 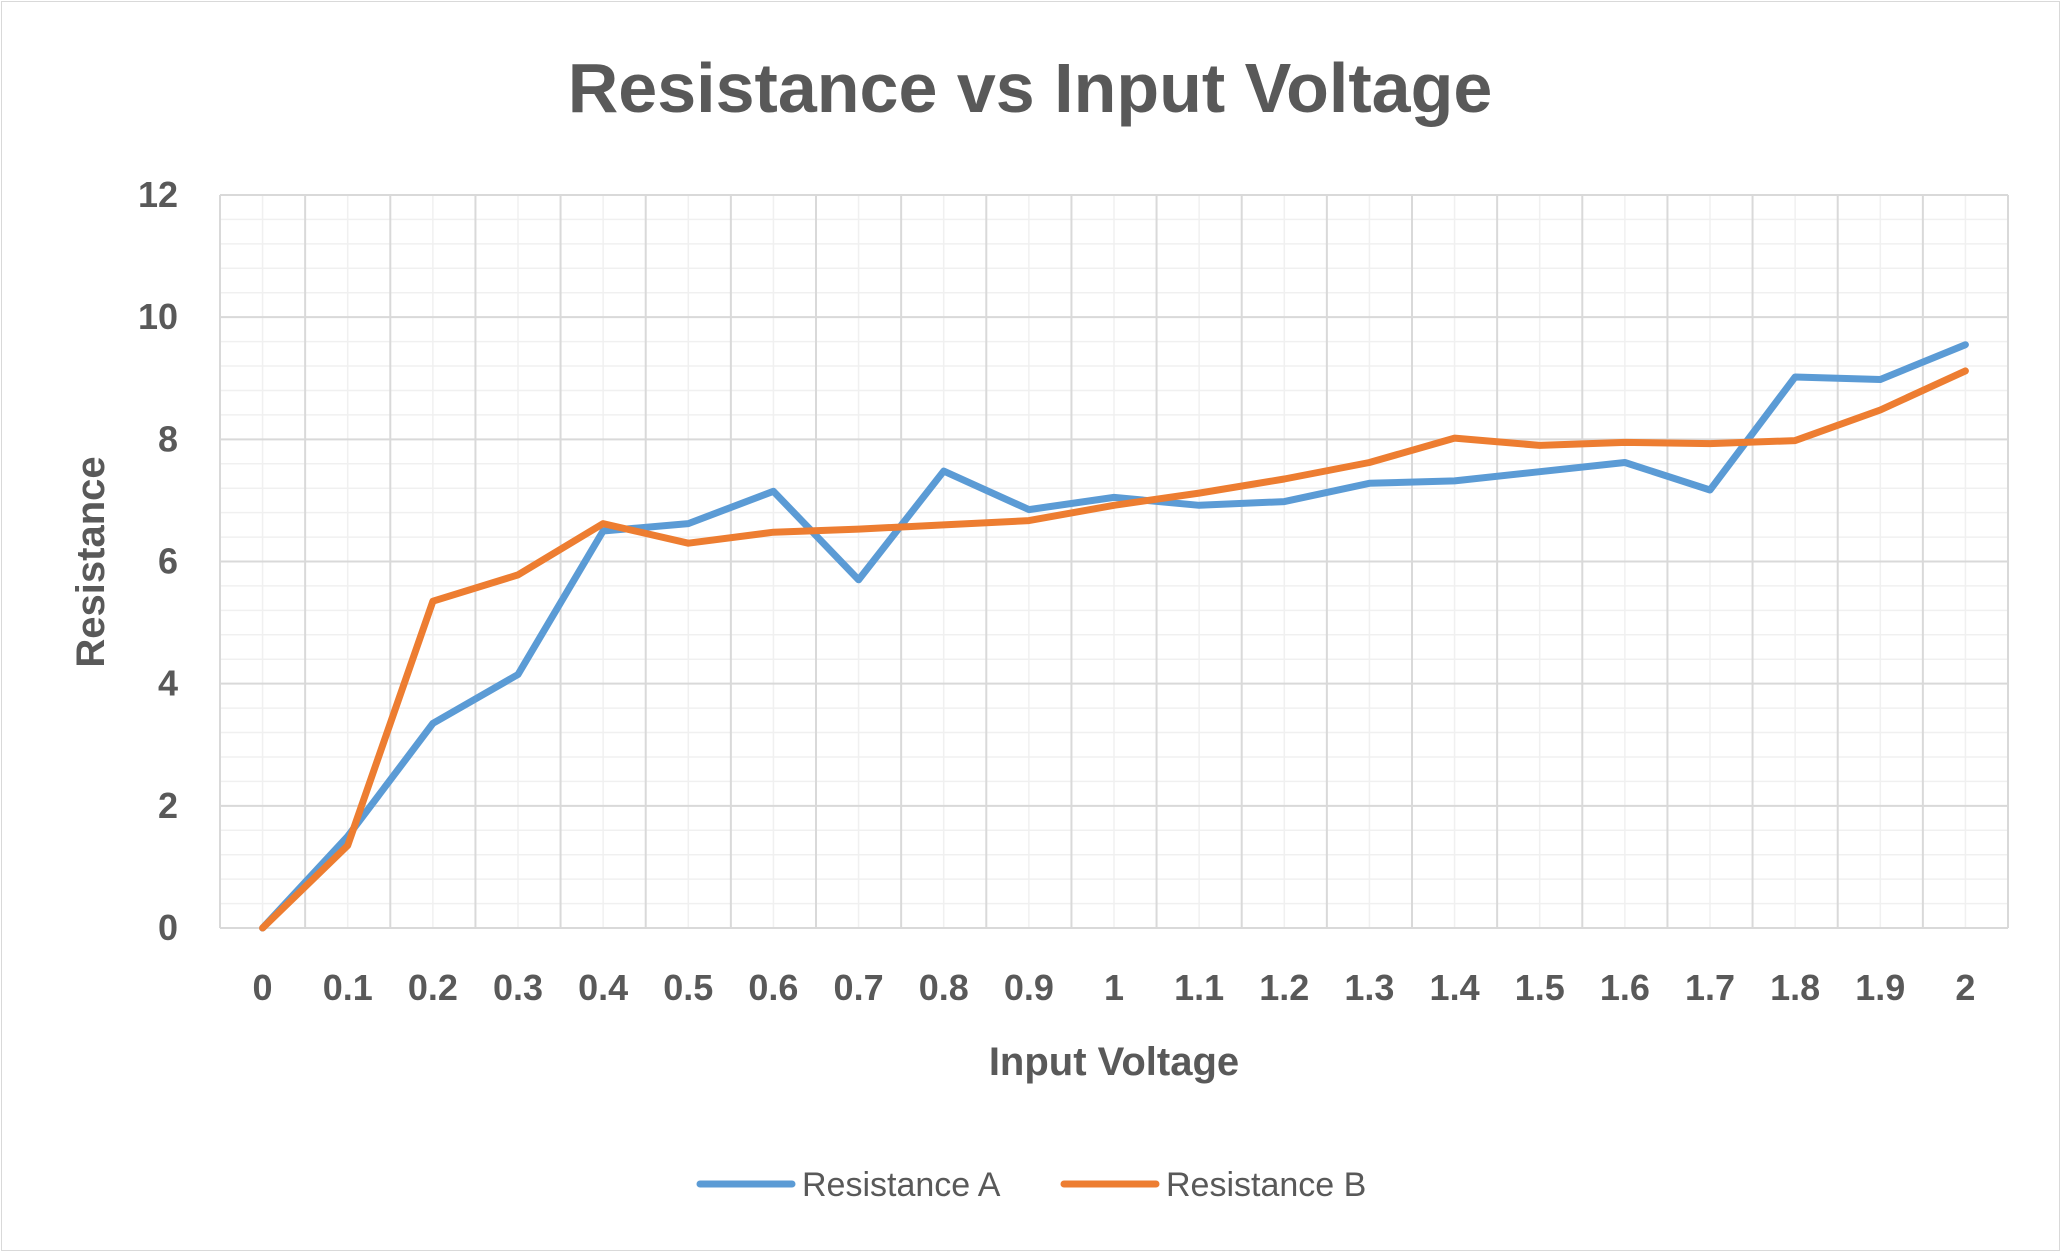 I want to click on x-tick-label: 0.8, so click(x=944, y=987).